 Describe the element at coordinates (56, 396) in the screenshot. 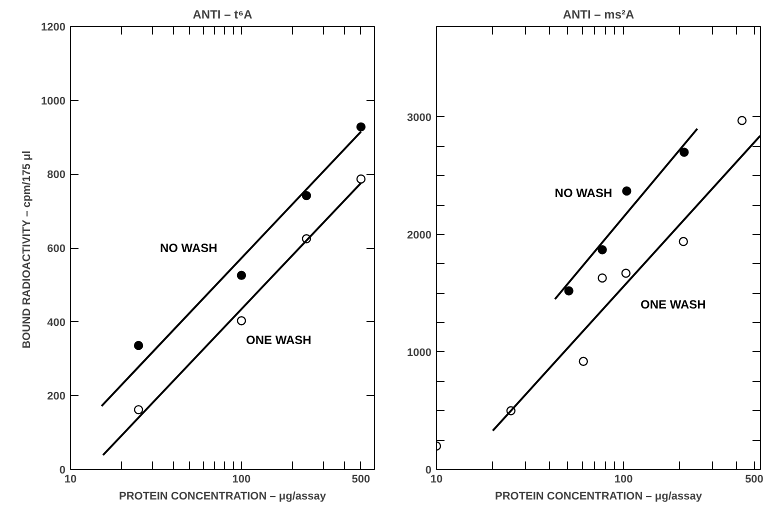

I see `y-tick-label: 200` at that location.